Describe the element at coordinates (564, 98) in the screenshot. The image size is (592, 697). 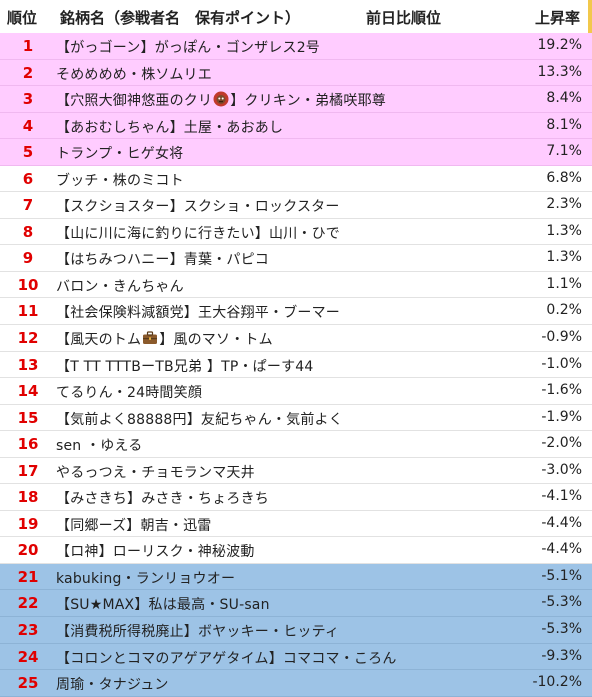
I see `row-rate: 8.4%` at that location.